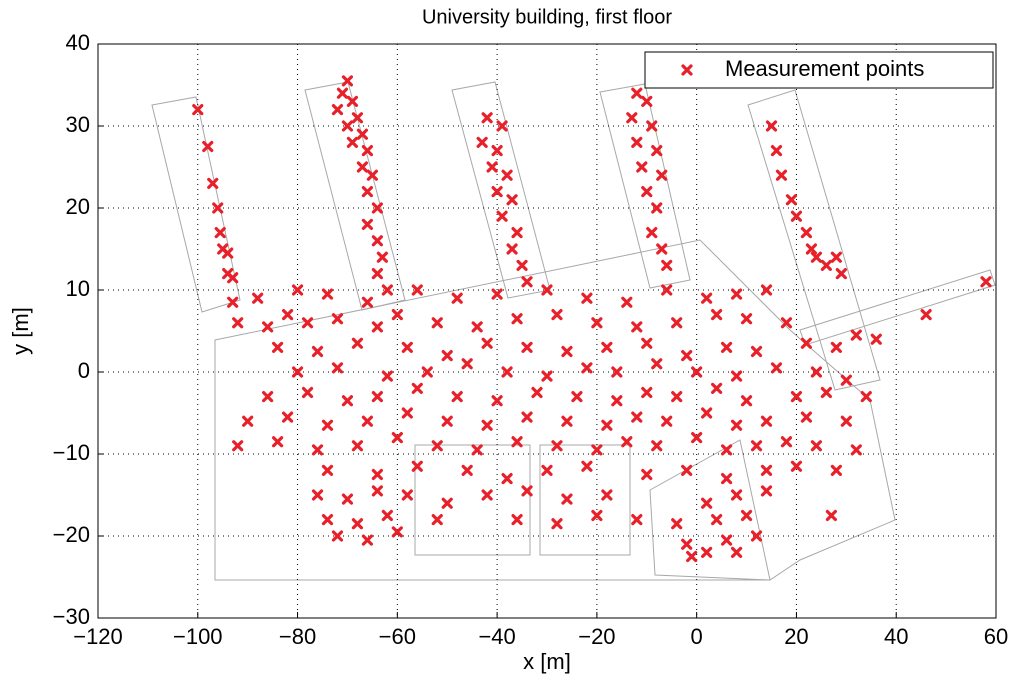  What do you see at coordinates (98, 636) in the screenshot?
I see `x-tick-label: −120` at bounding box center [98, 636].